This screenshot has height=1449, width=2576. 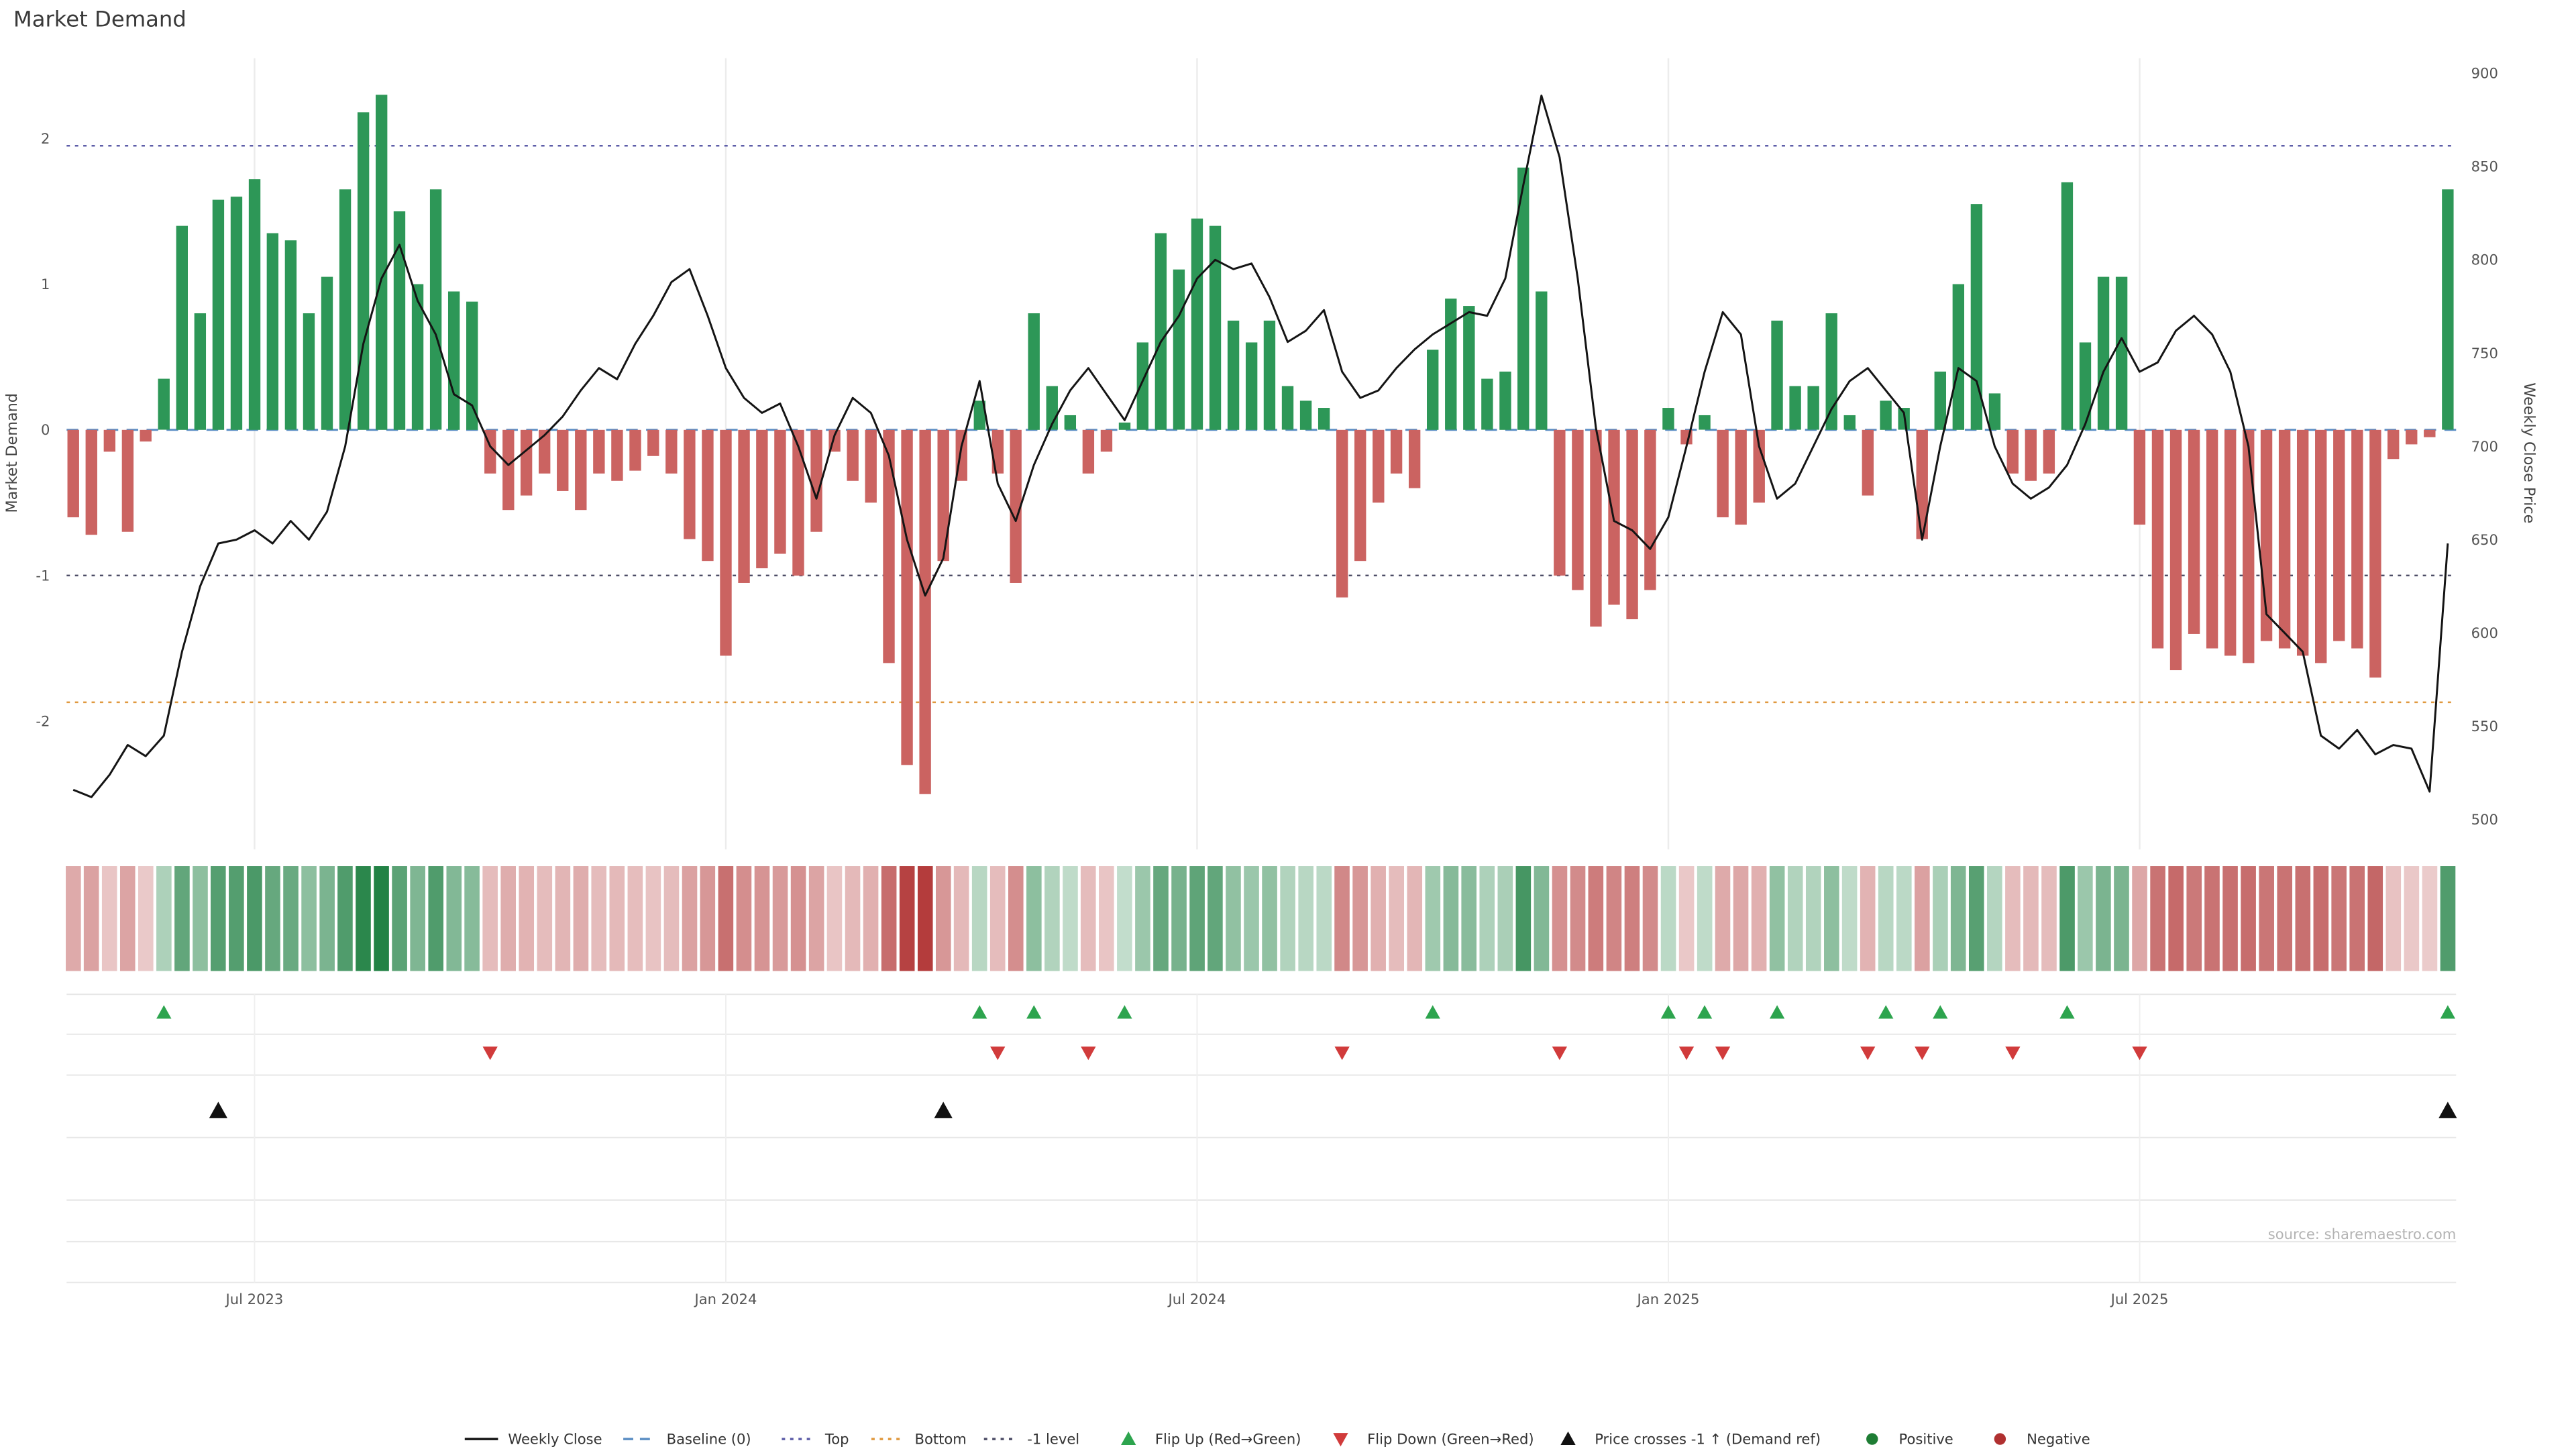 I want to click on heatmap-strip, so click(x=1261, y=918).